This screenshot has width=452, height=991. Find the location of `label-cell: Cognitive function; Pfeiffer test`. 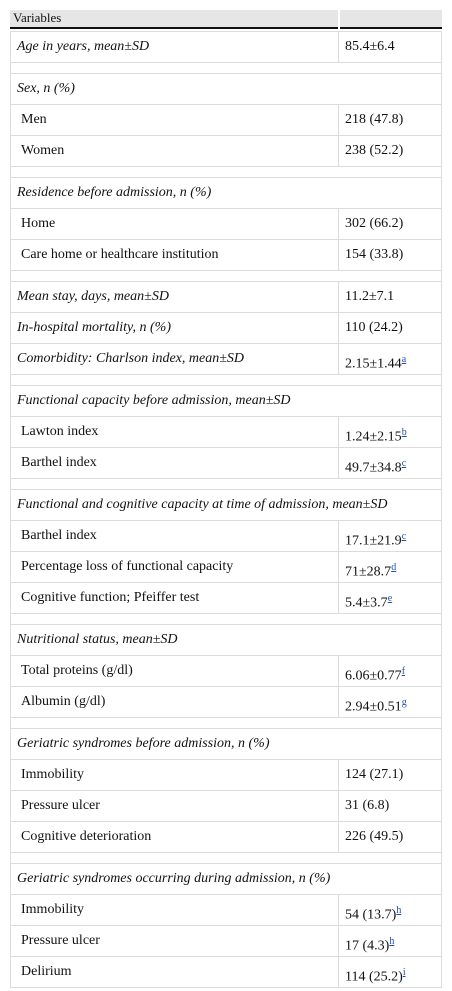

label-cell: Cognitive function; Pfeiffer test is located at coordinates (174, 598).